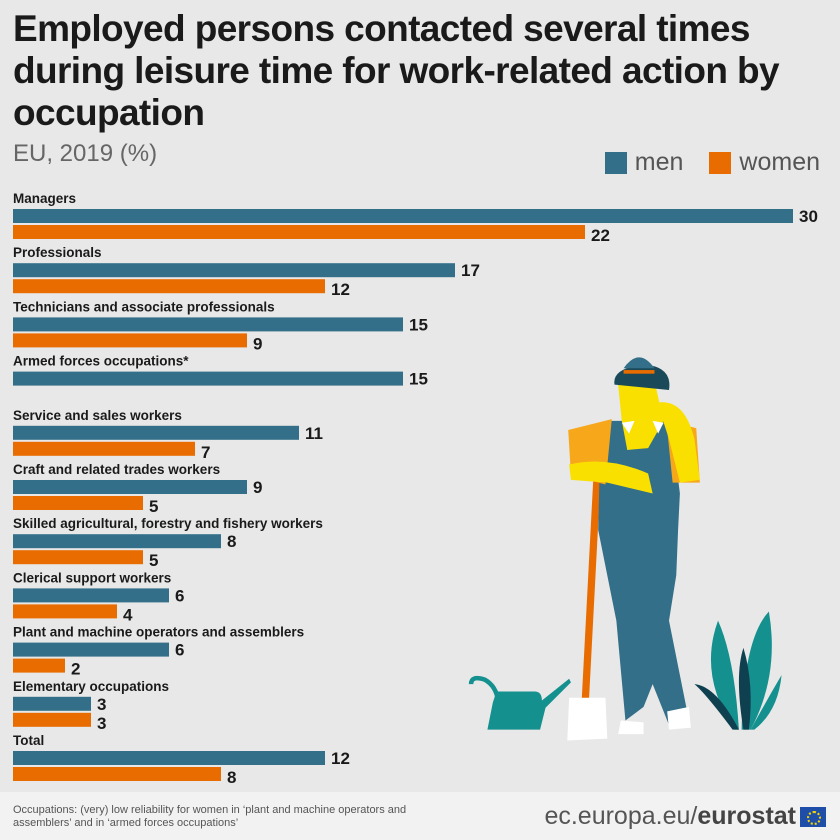 The width and height of the screenshot is (840, 840). I want to click on category-label: Armed forces occupations*, so click(101, 361).